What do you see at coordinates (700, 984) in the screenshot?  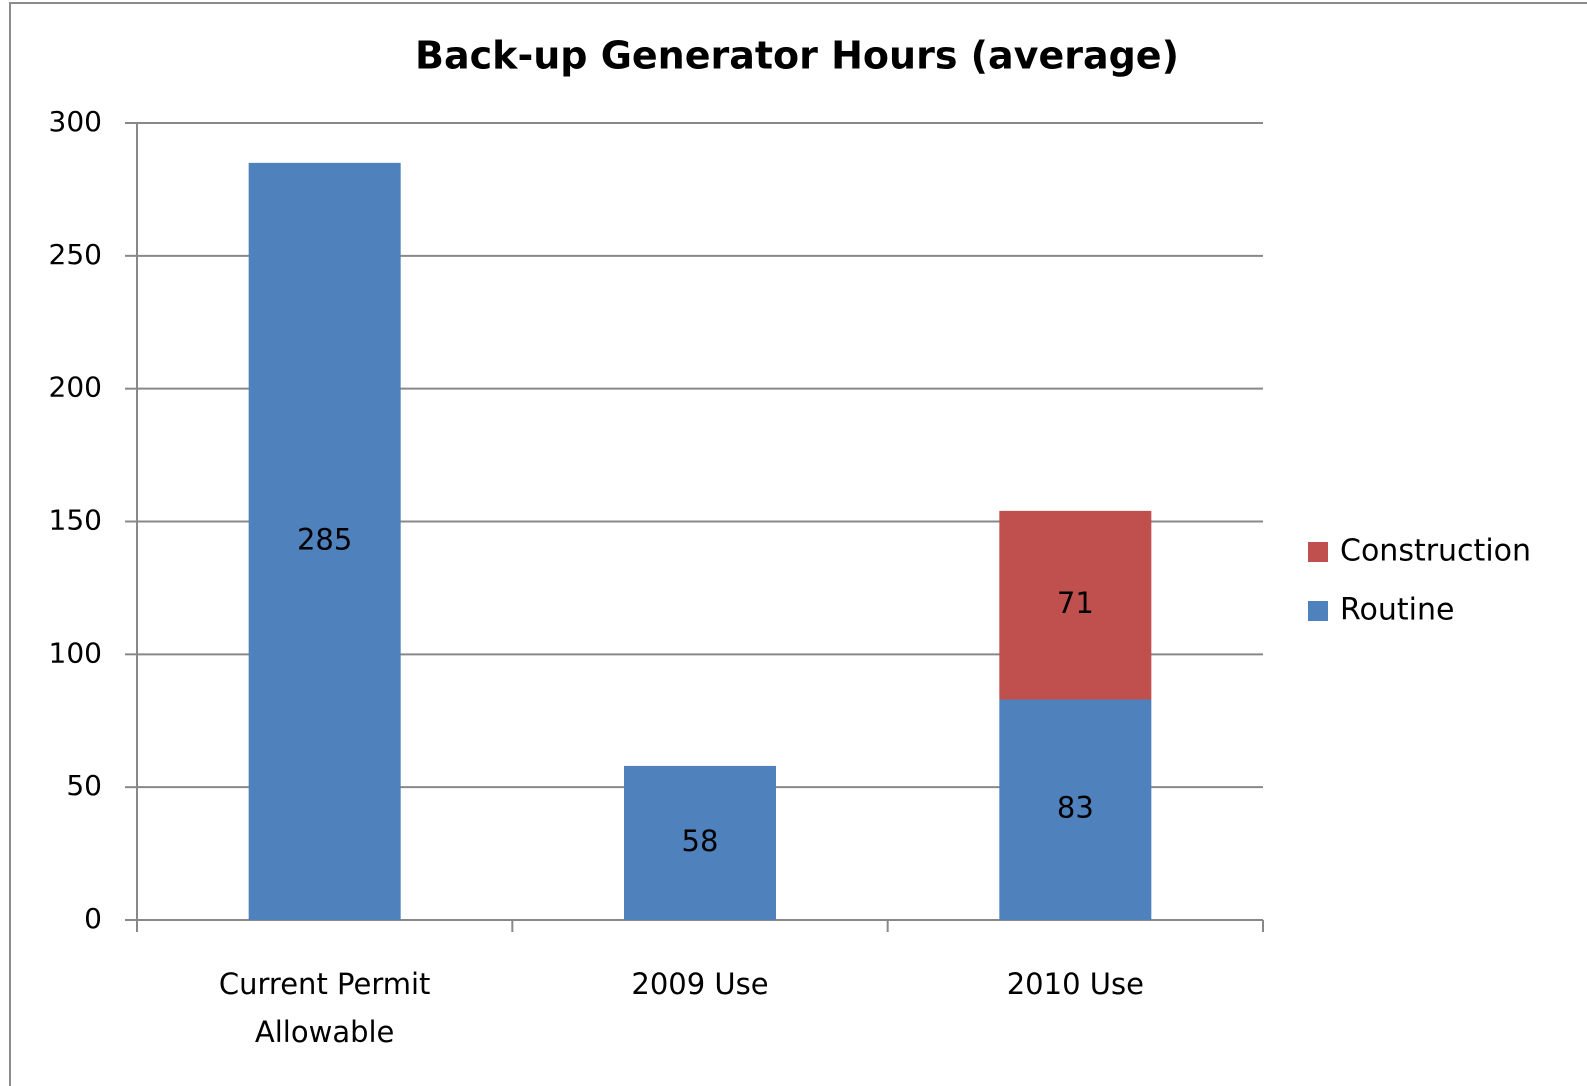 I see `x-tick-label: 2009 Use` at bounding box center [700, 984].